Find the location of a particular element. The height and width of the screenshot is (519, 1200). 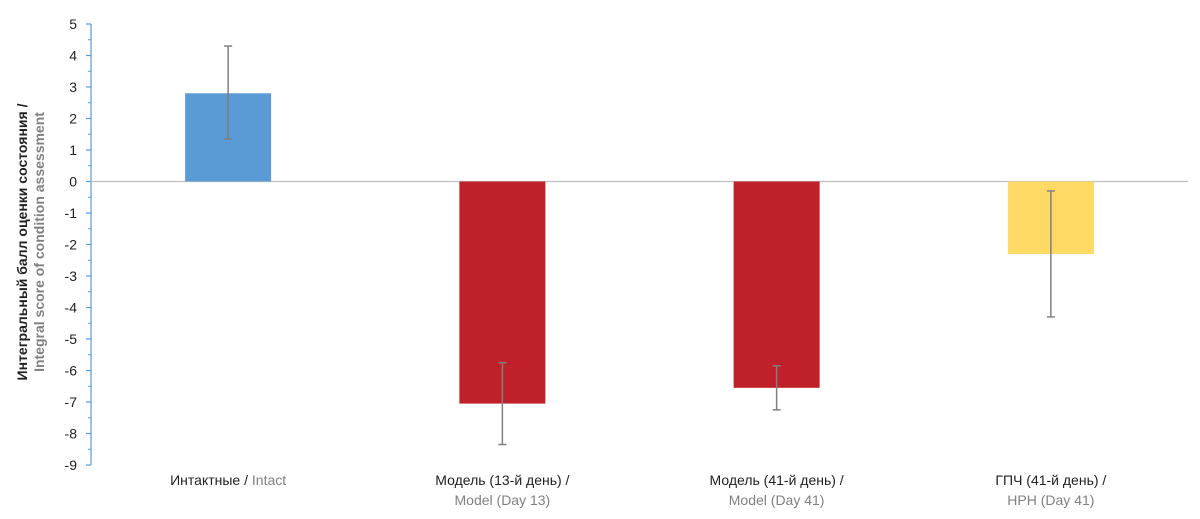

y-tick-label: -8 is located at coordinates (71, 434).